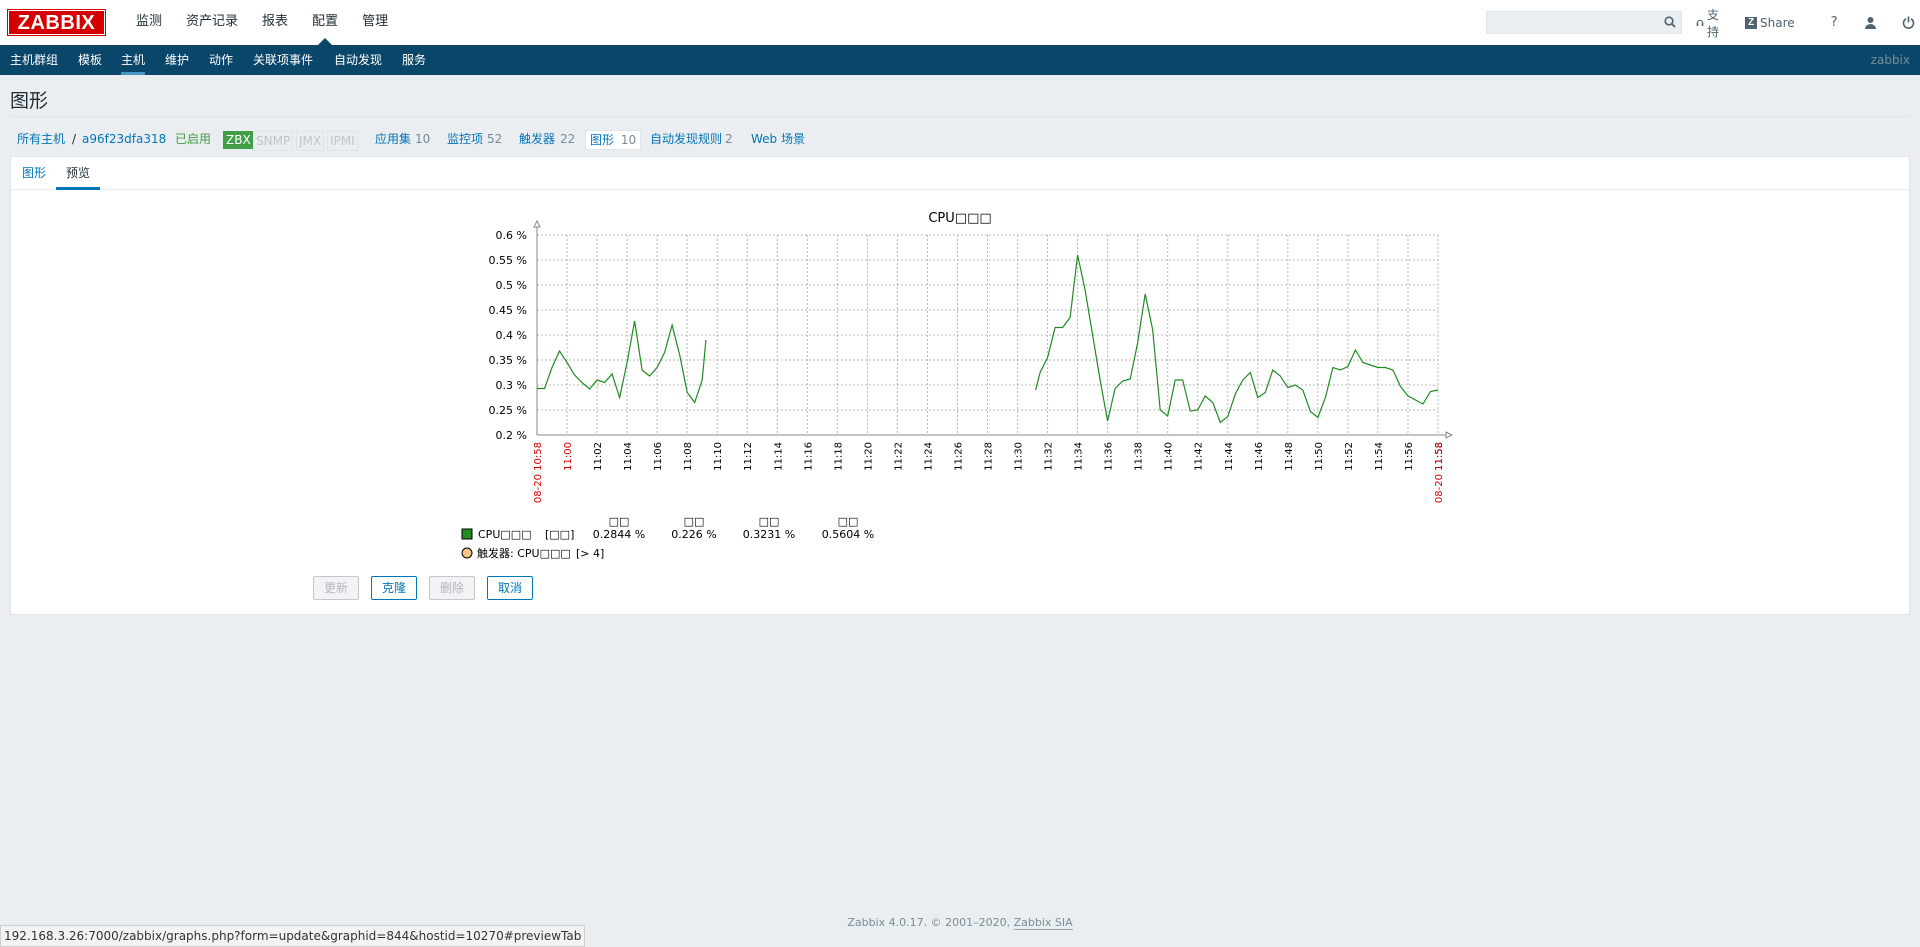 The height and width of the screenshot is (947, 1920). What do you see at coordinates (1713, 23) in the screenshot?
I see `support-label: 支持` at bounding box center [1713, 23].